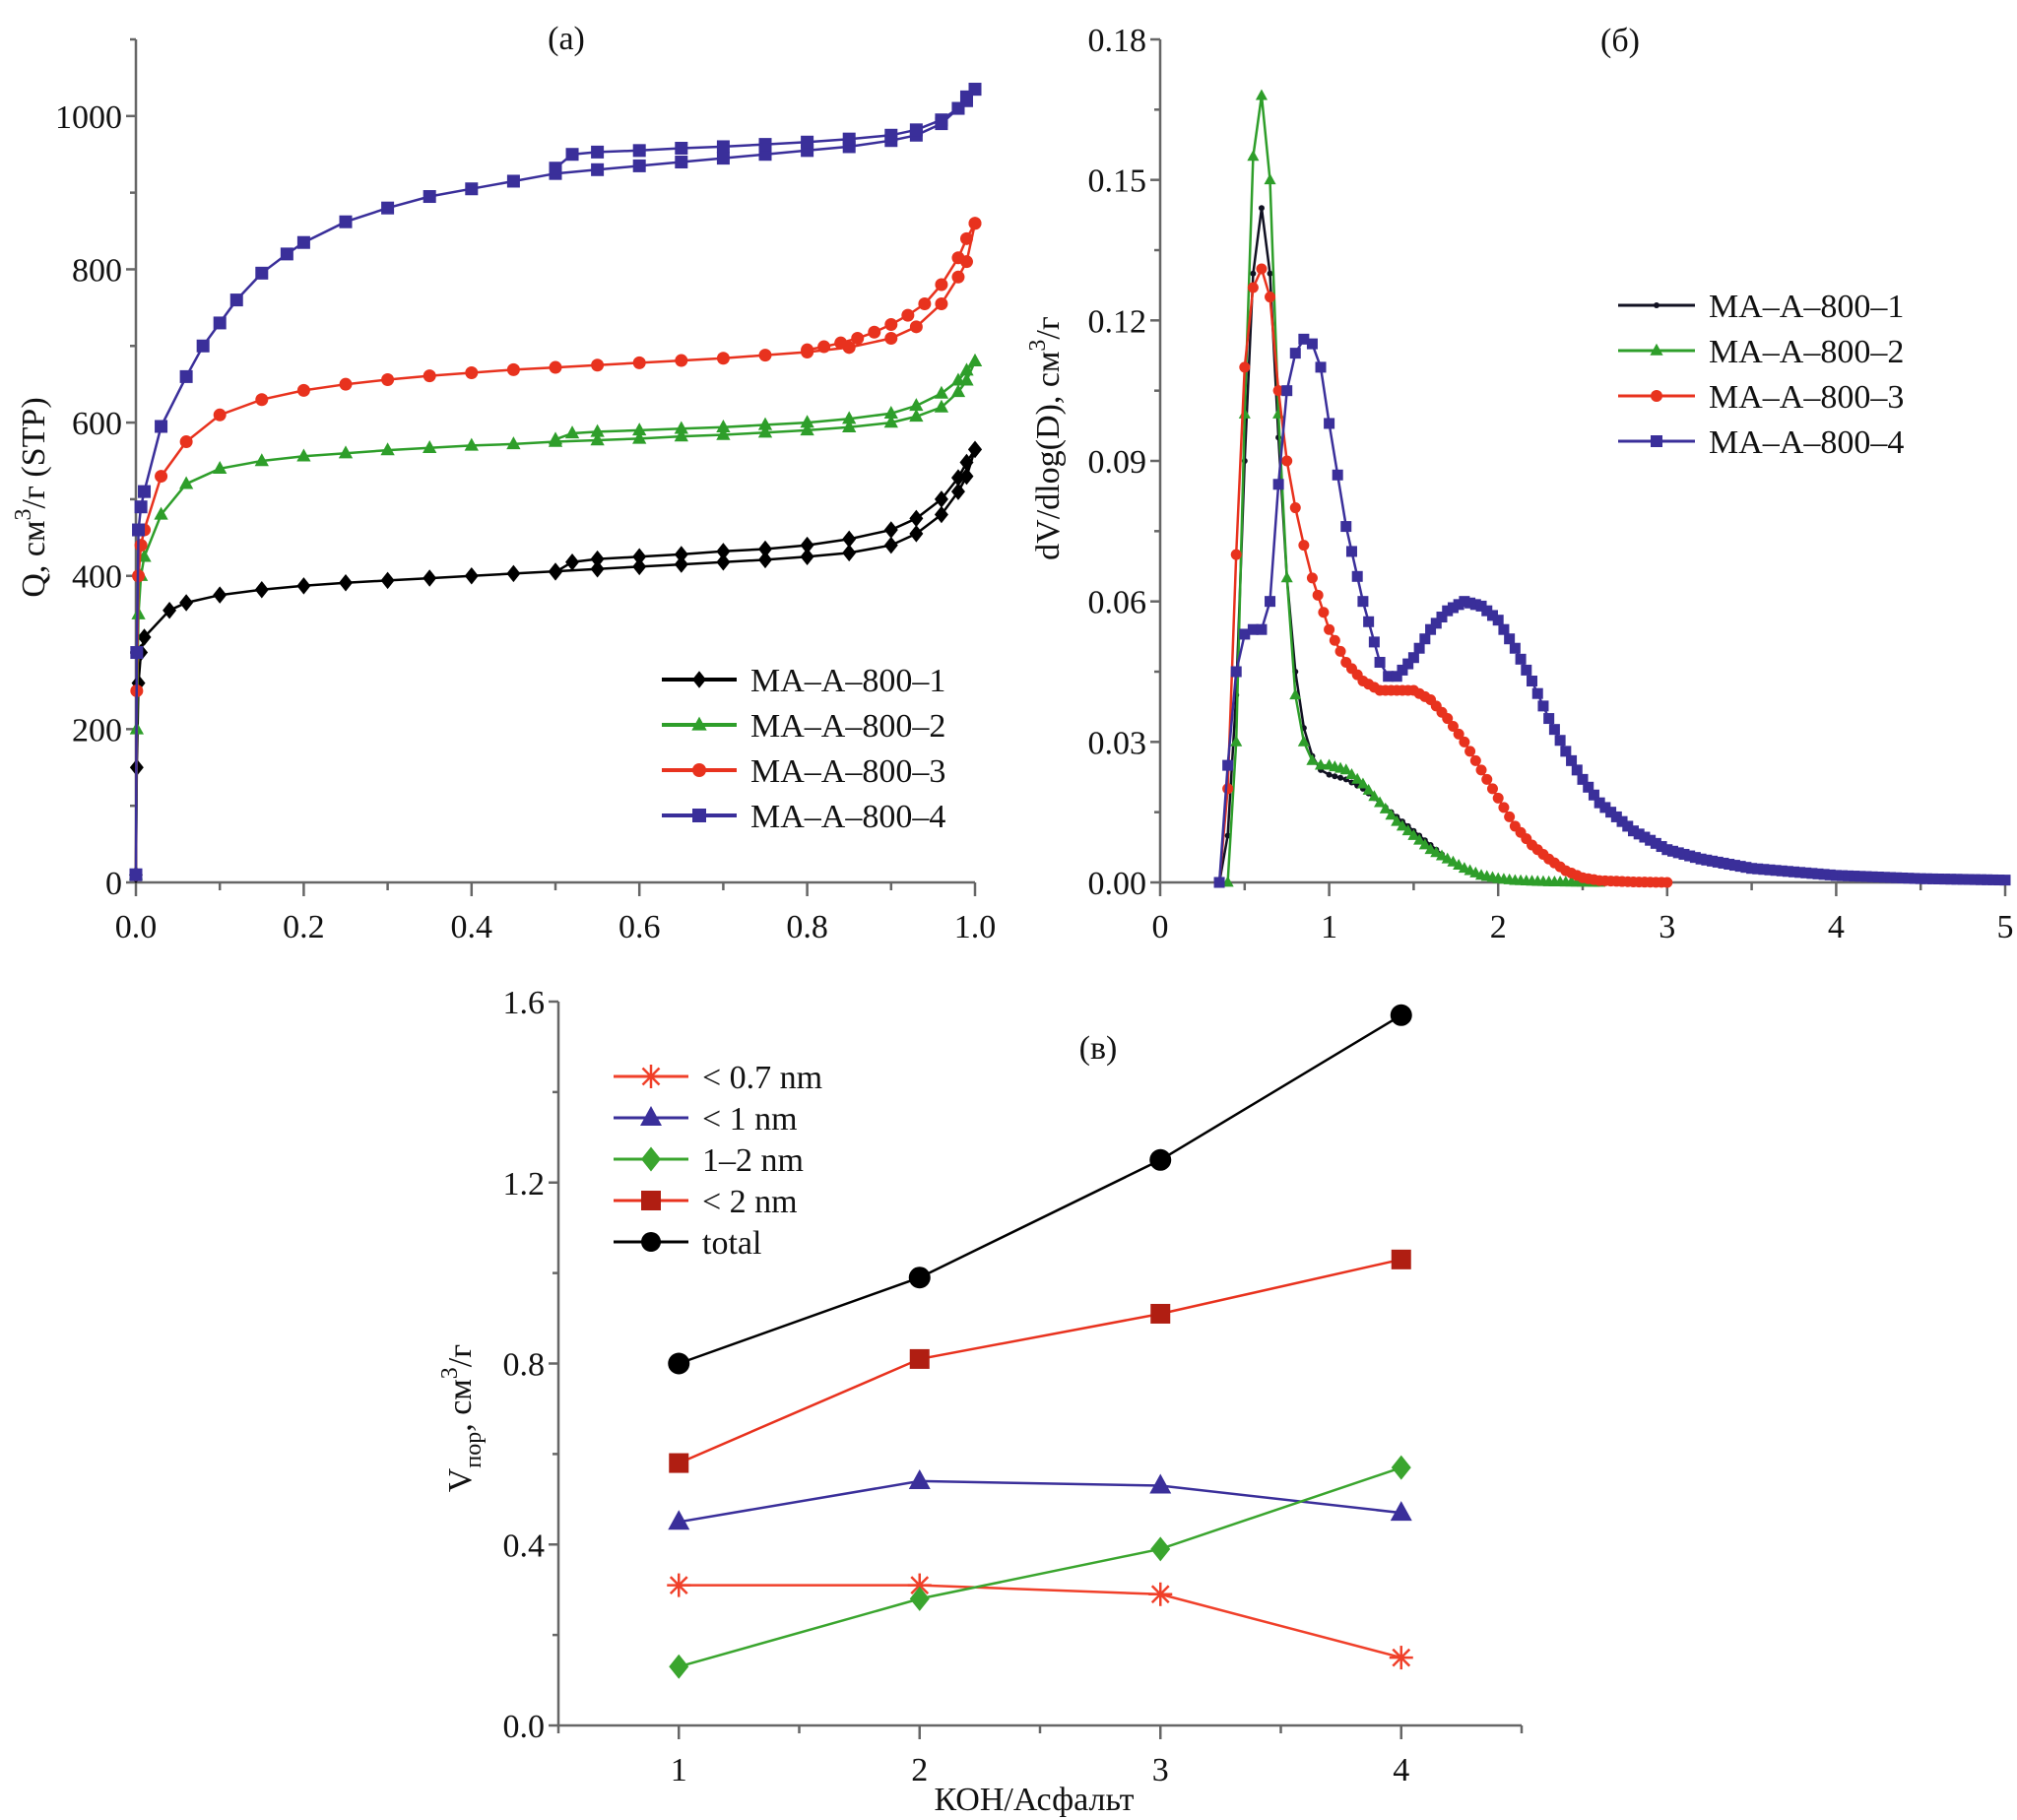  I want to click on legend-item: 1–2 nm, so click(709, 1160).